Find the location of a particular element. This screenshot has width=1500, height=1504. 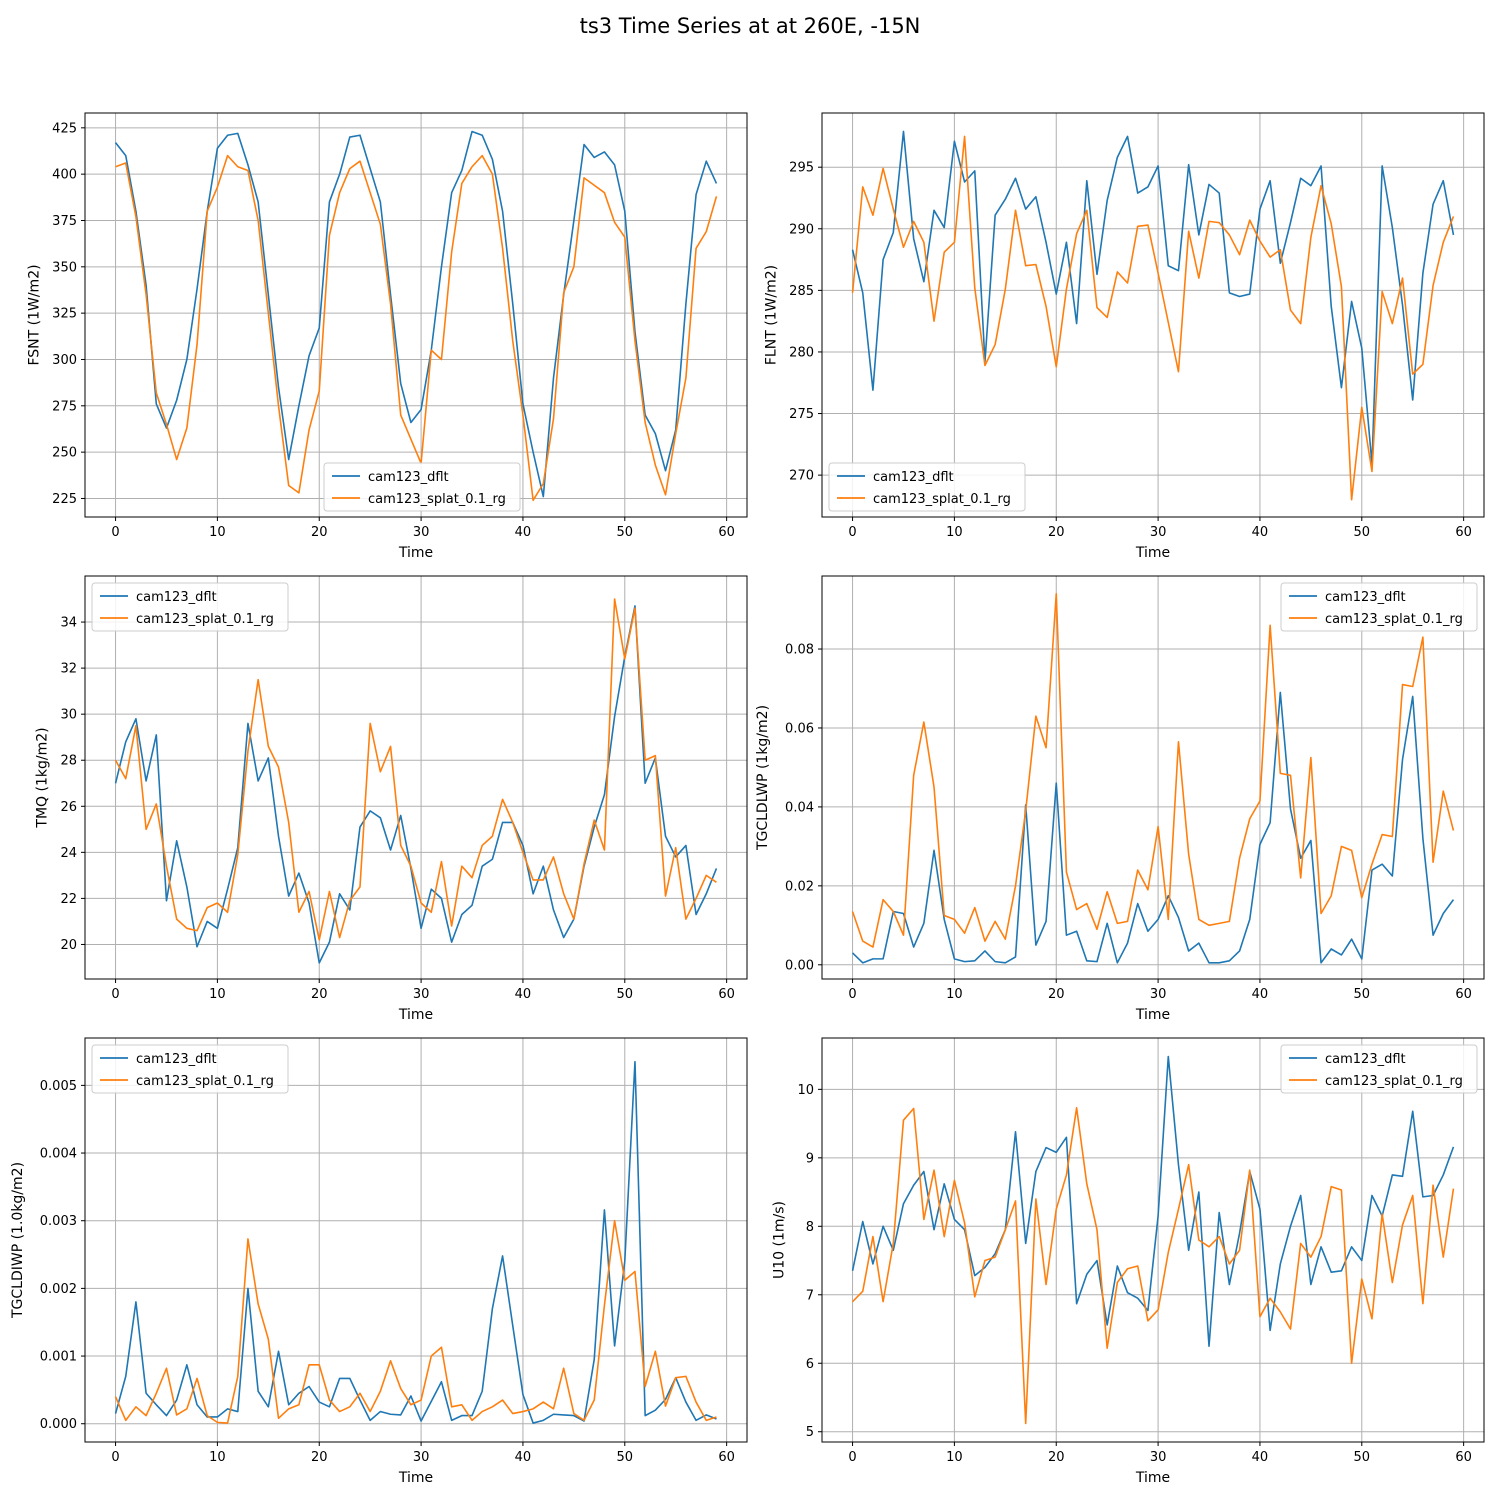

y-tick-label: 295 is located at coordinates (801, 168).